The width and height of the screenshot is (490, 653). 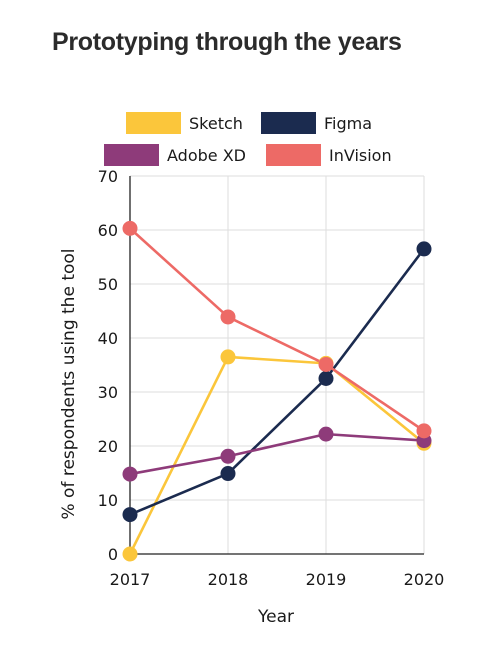 I want to click on x-tick-label: 2019, so click(x=326, y=579).